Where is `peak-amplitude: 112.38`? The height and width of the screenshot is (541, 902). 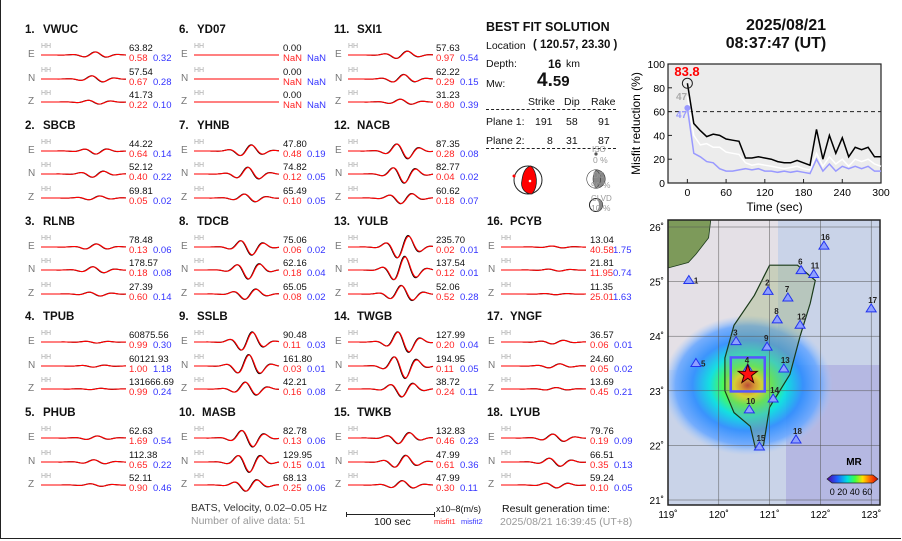 peak-amplitude: 112.38 is located at coordinates (143, 455).